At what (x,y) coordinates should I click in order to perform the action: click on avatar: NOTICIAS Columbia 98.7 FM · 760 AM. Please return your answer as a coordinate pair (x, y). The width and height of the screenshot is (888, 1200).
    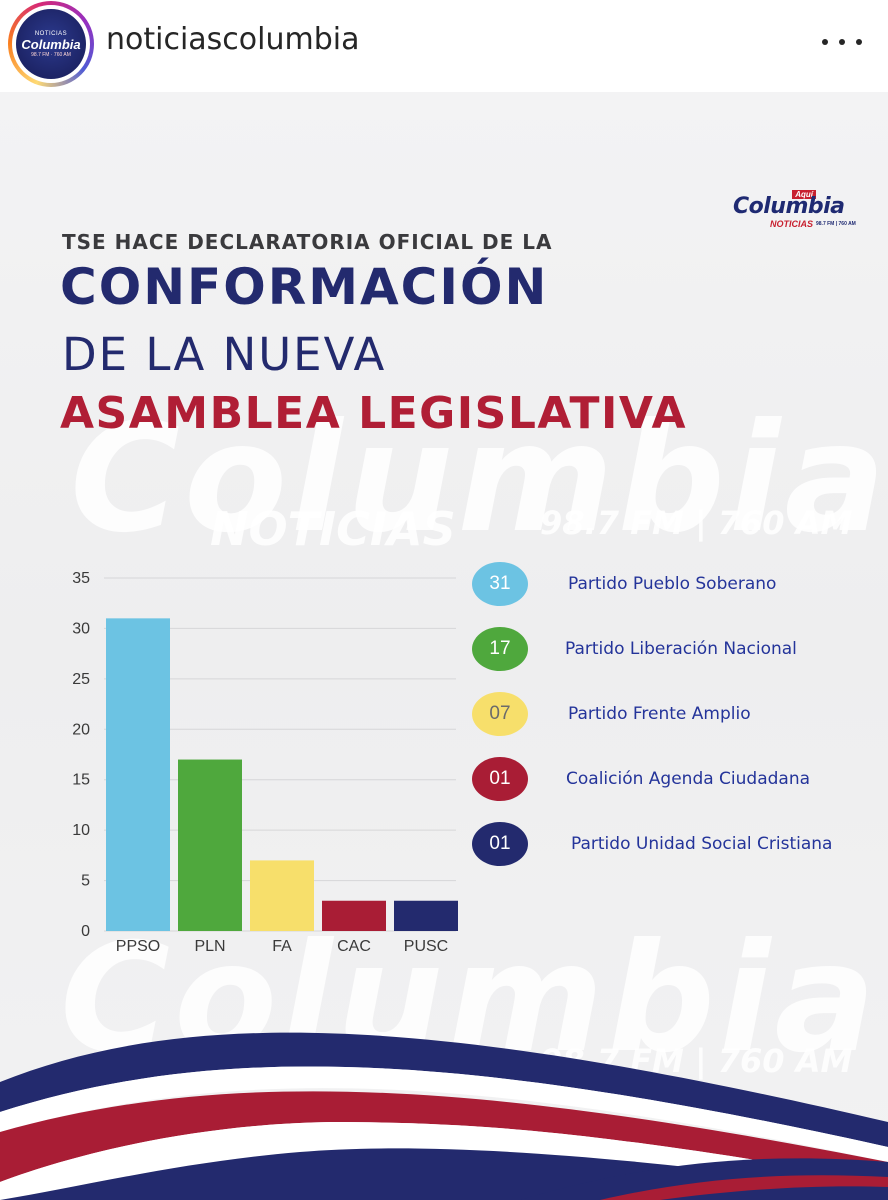
    Looking at the image, I should click on (51, 44).